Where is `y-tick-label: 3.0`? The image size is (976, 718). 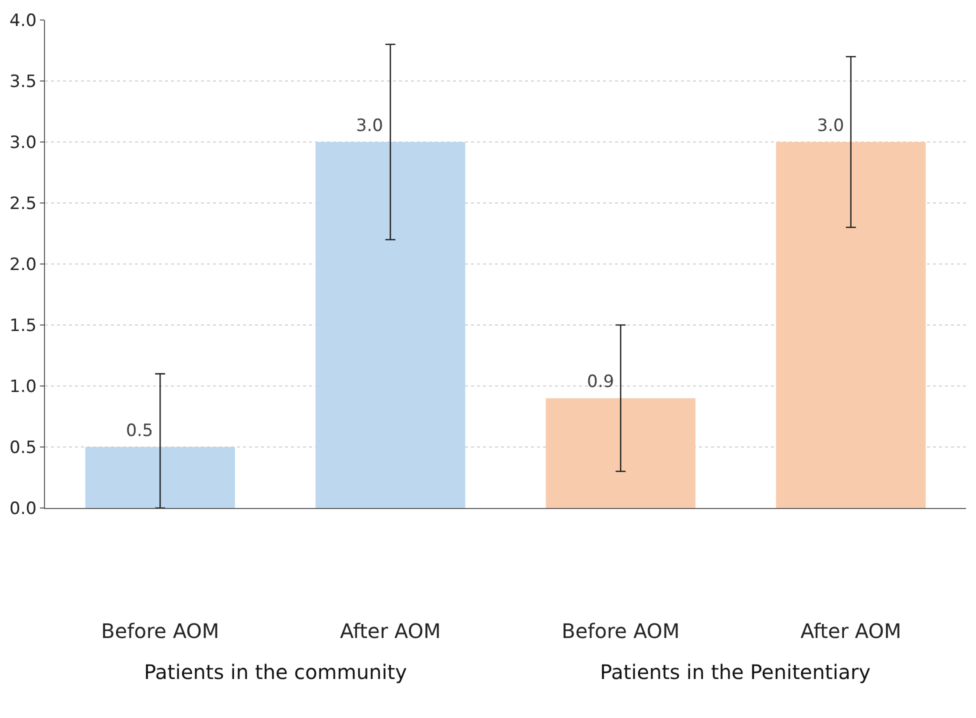 y-tick-label: 3.0 is located at coordinates (23, 142).